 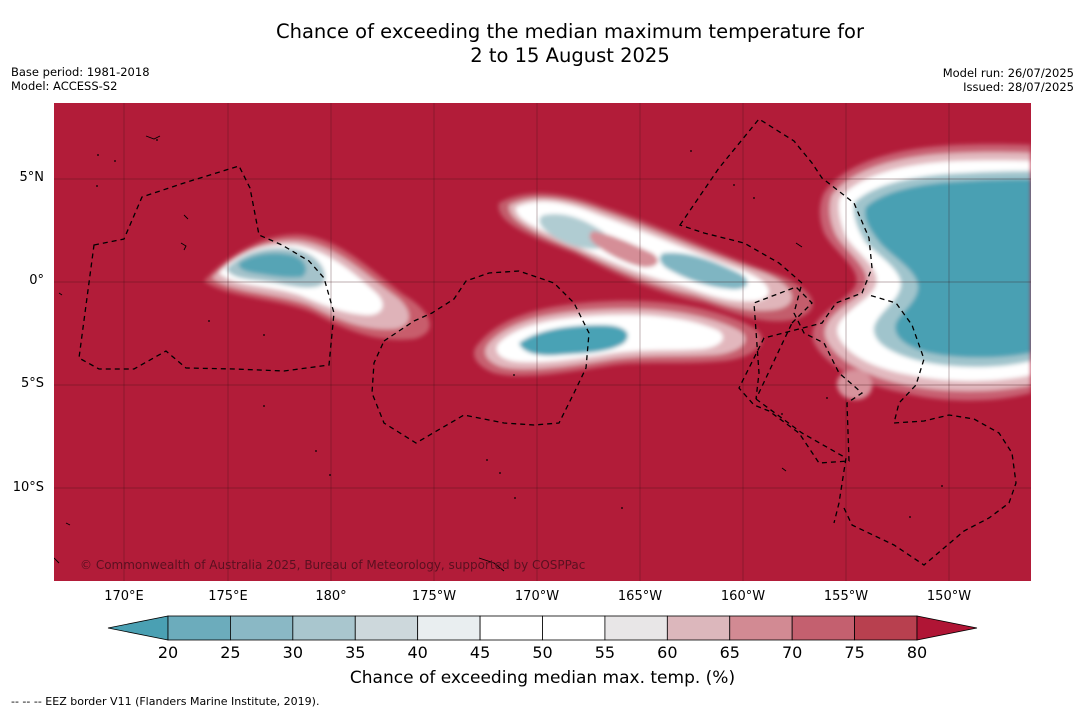 I want to click on colorbar-tick-label: 60, so click(x=667, y=652).